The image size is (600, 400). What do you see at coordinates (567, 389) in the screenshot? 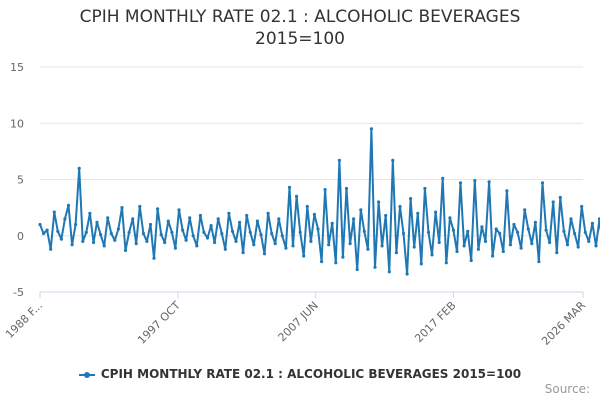
I see `source-credit: Source:` at bounding box center [567, 389].